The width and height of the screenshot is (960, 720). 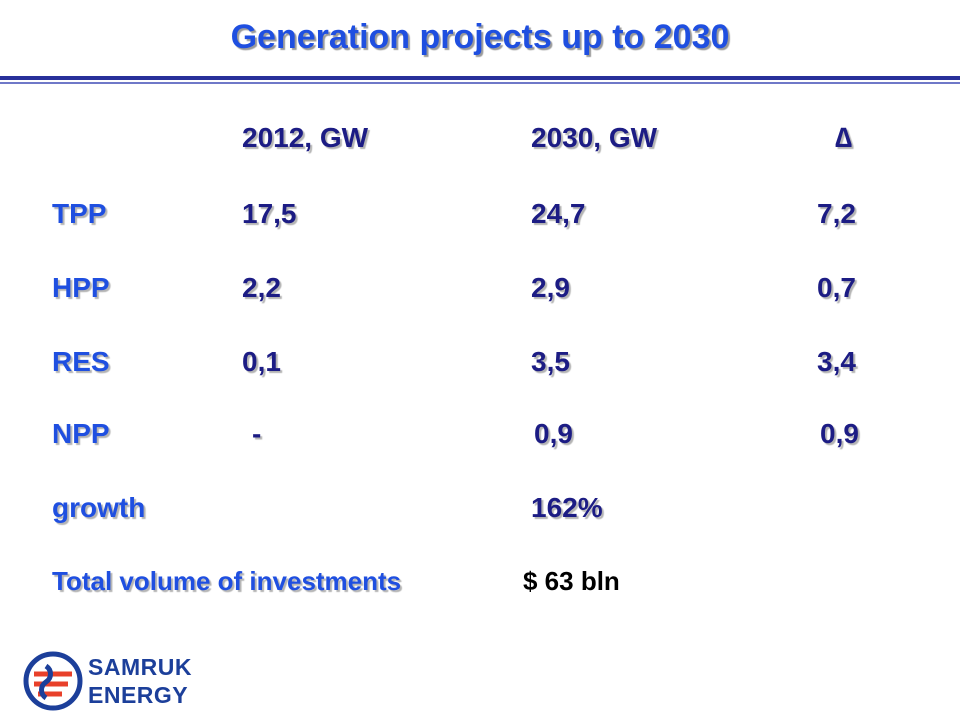 What do you see at coordinates (844, 137) in the screenshot?
I see `header-delta: ∆` at bounding box center [844, 137].